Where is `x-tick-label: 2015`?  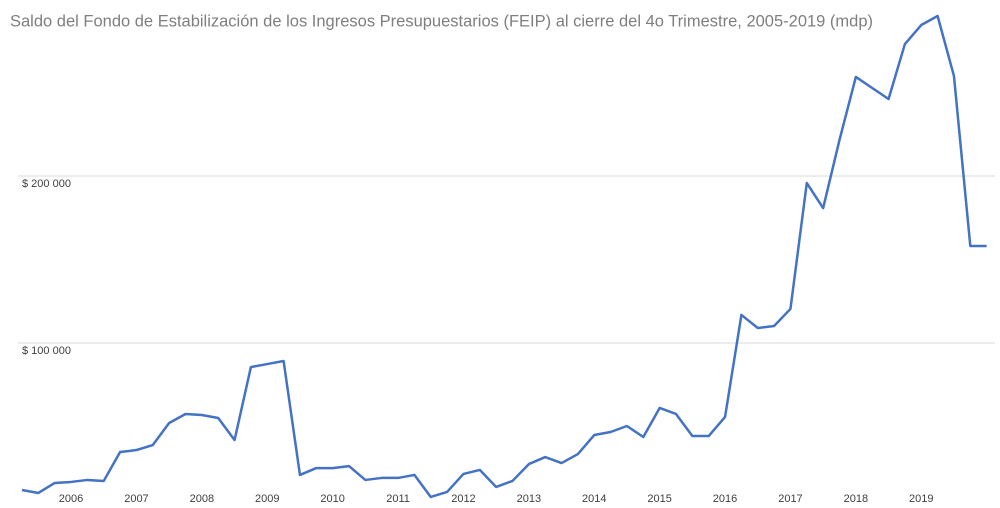 x-tick-label: 2015 is located at coordinates (659, 499).